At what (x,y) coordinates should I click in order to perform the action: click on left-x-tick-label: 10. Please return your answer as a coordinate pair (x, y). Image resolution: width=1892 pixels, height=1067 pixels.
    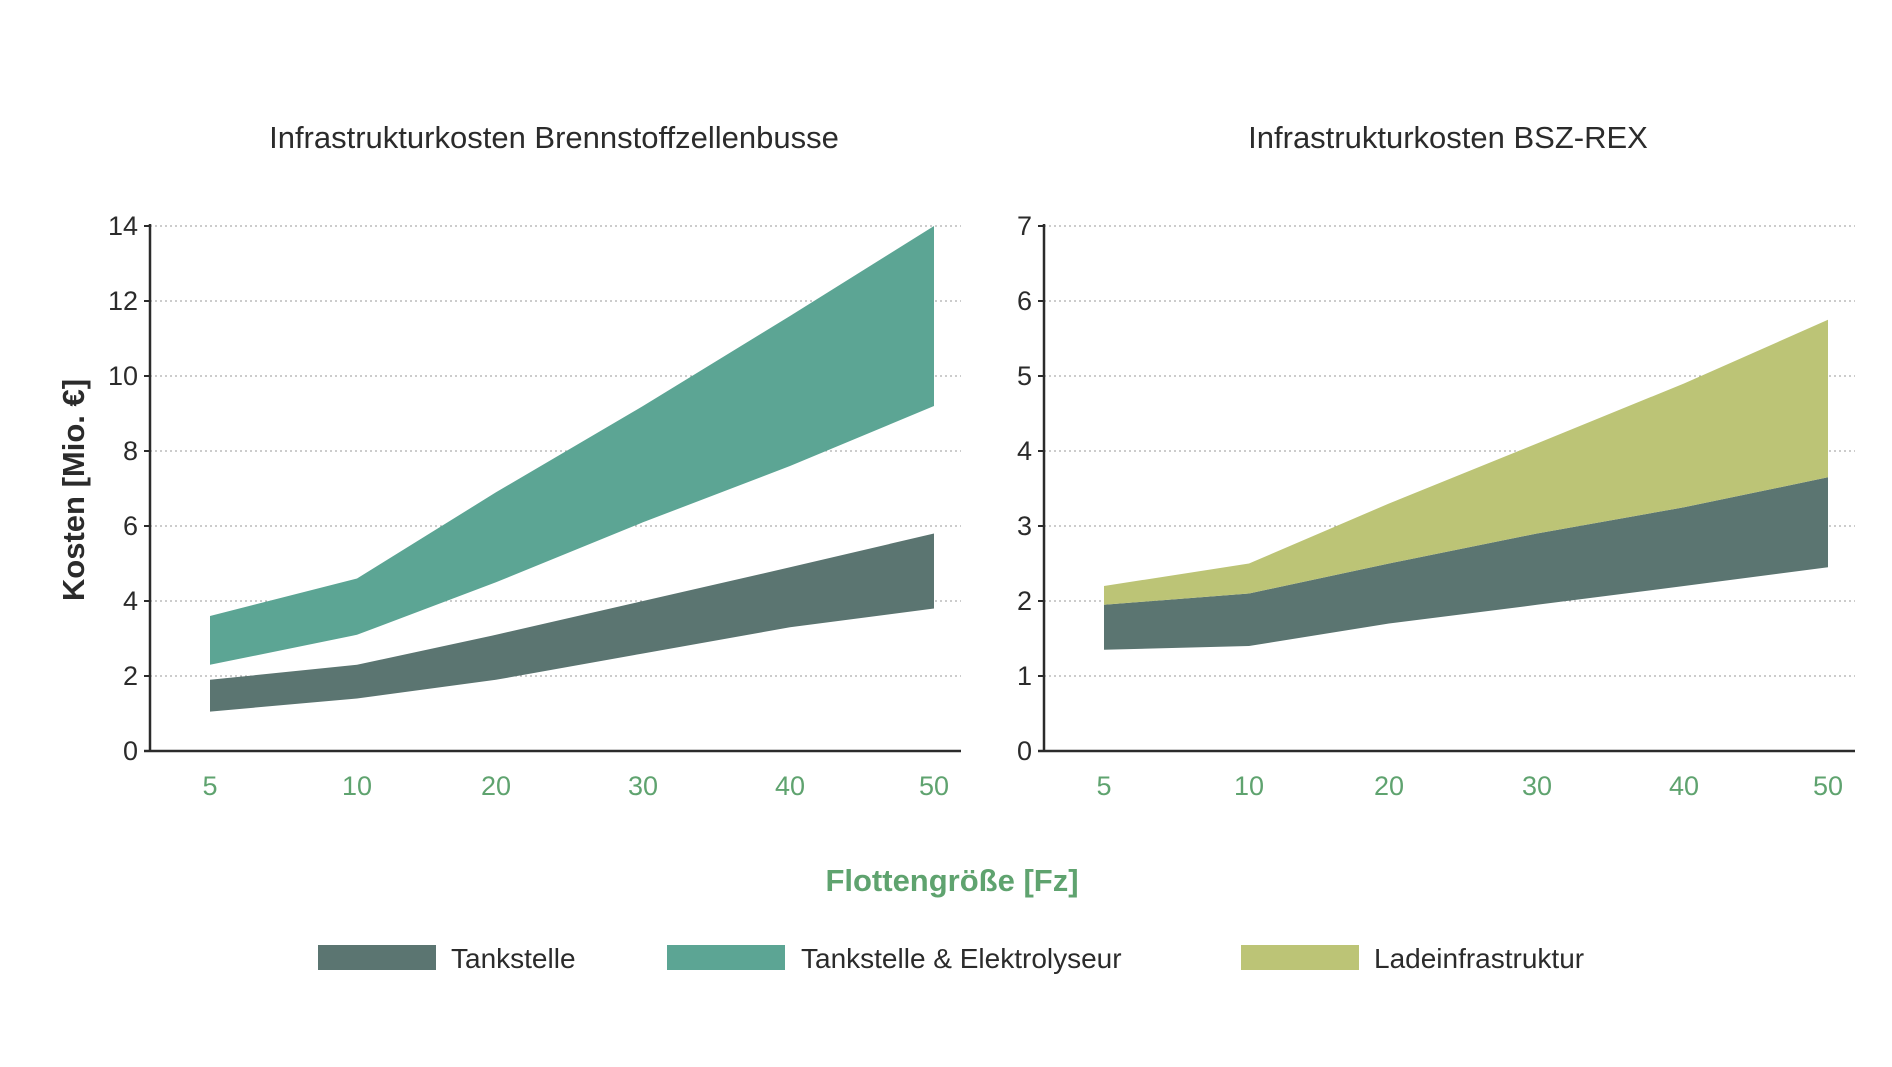
    Looking at the image, I should click on (357, 786).